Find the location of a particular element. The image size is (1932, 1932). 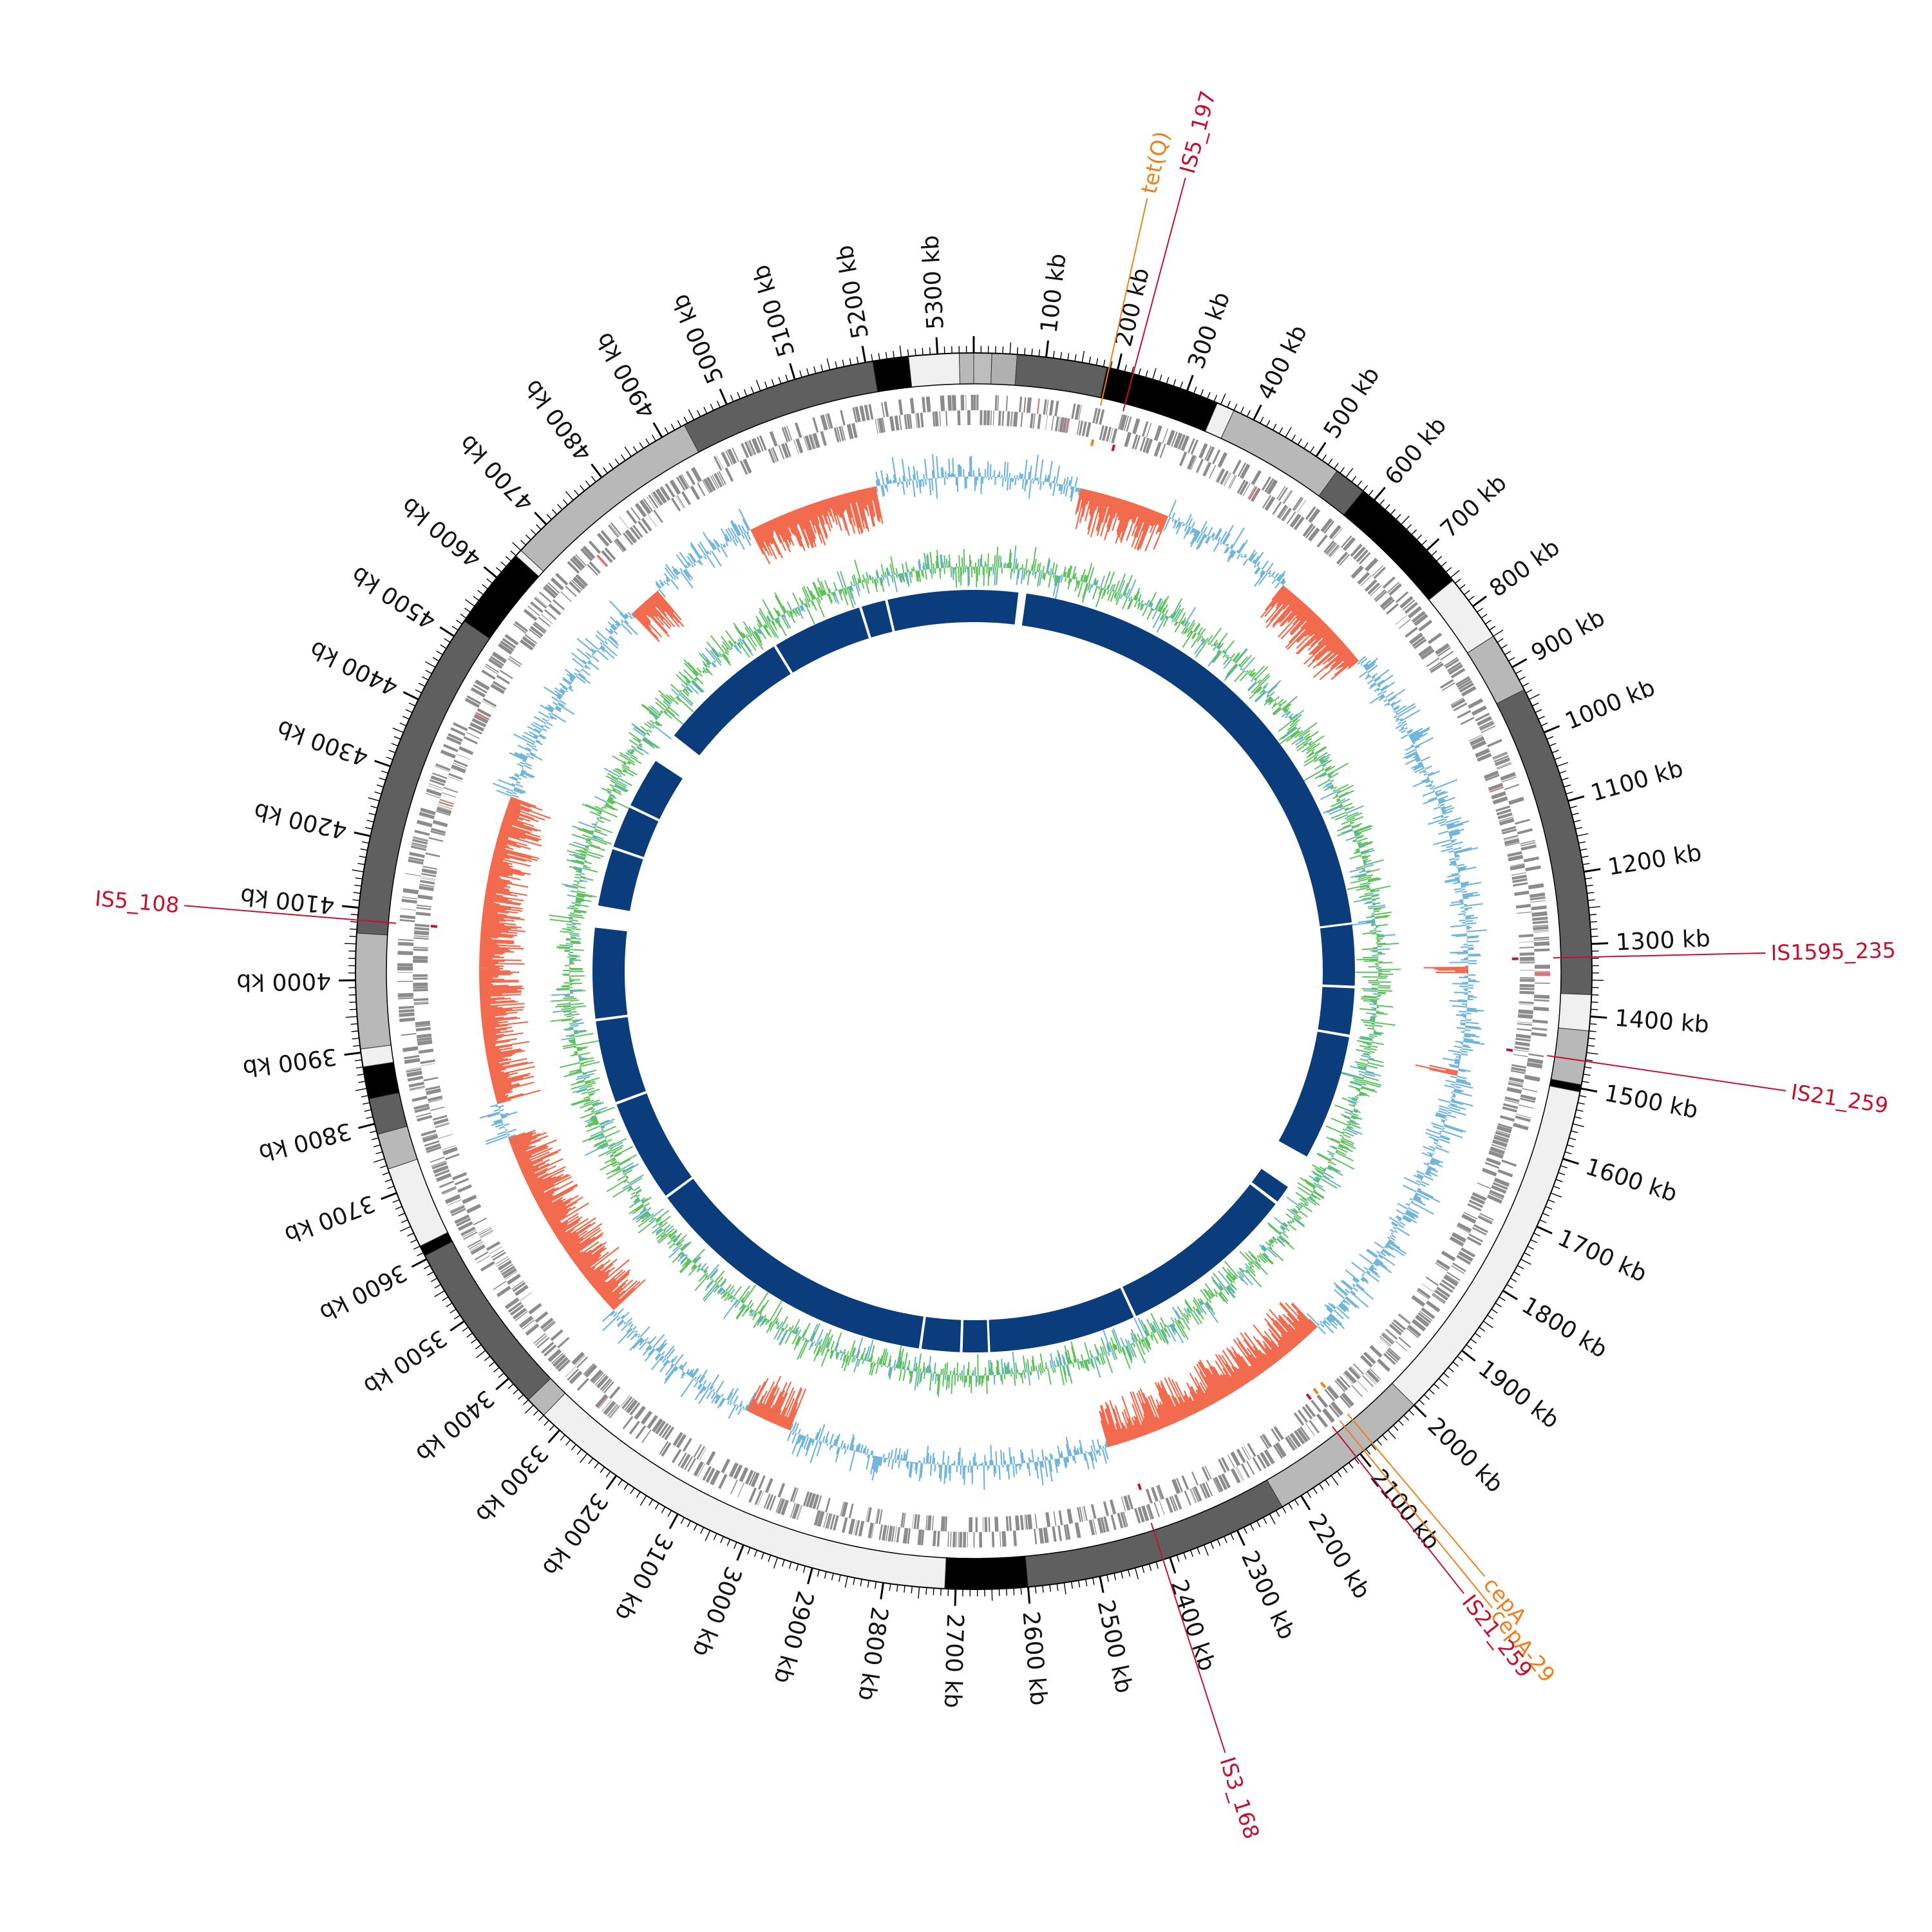

tick-label: 1600 kb is located at coordinates (1631, 1180).